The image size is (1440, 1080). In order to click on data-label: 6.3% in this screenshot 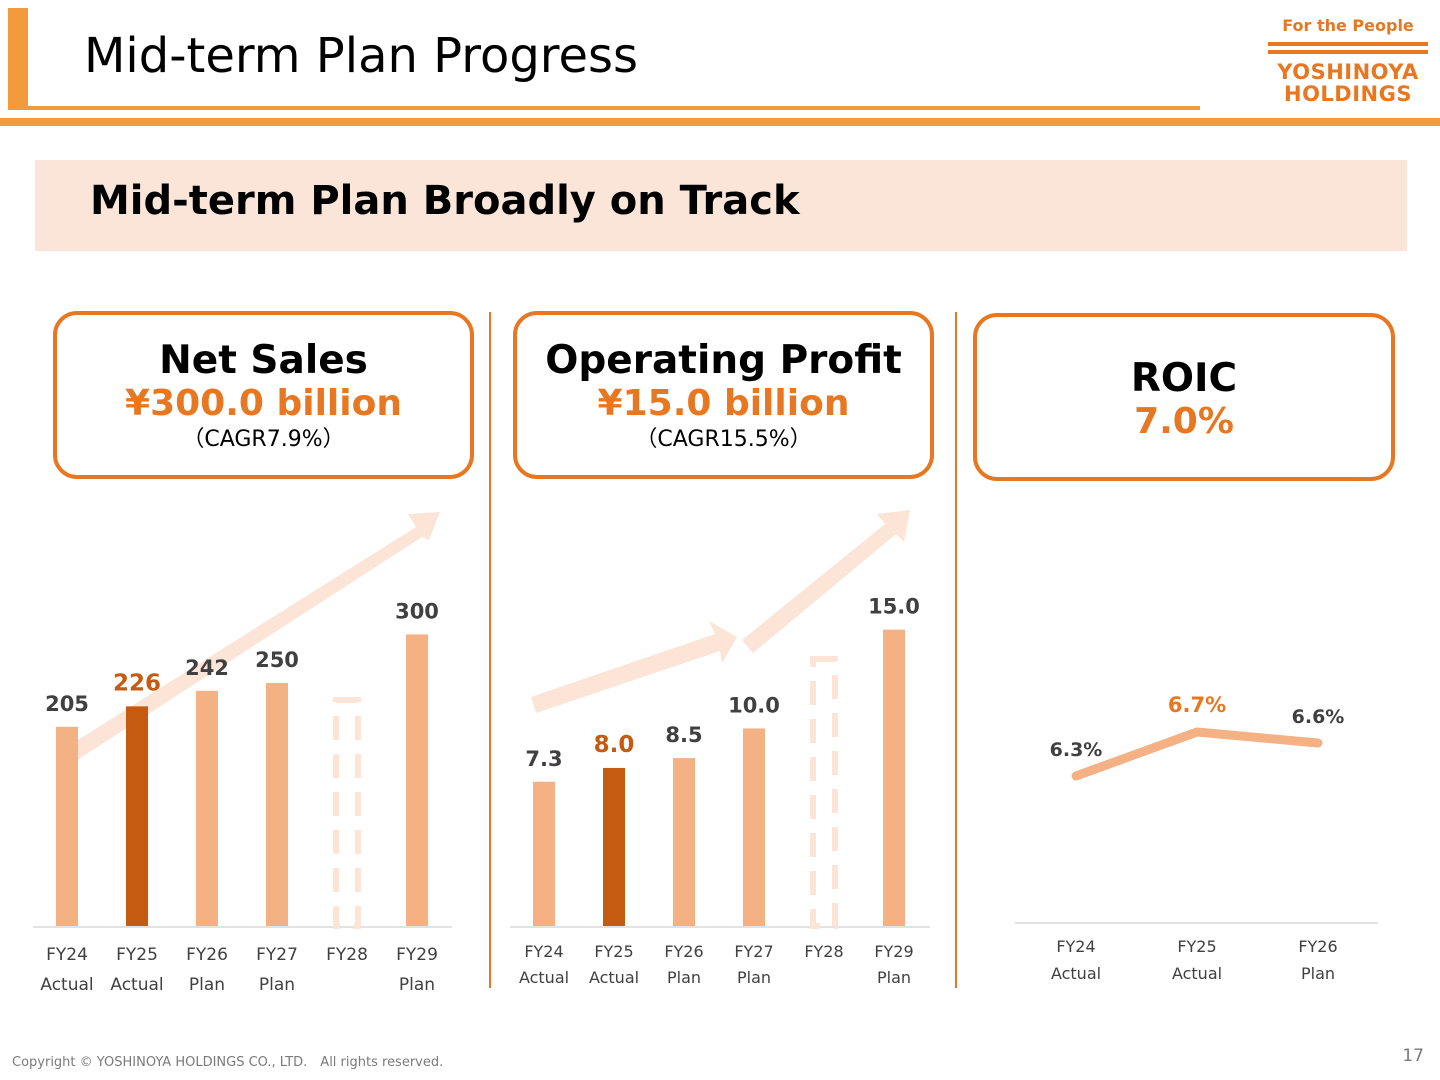, I will do `click(1076, 750)`.